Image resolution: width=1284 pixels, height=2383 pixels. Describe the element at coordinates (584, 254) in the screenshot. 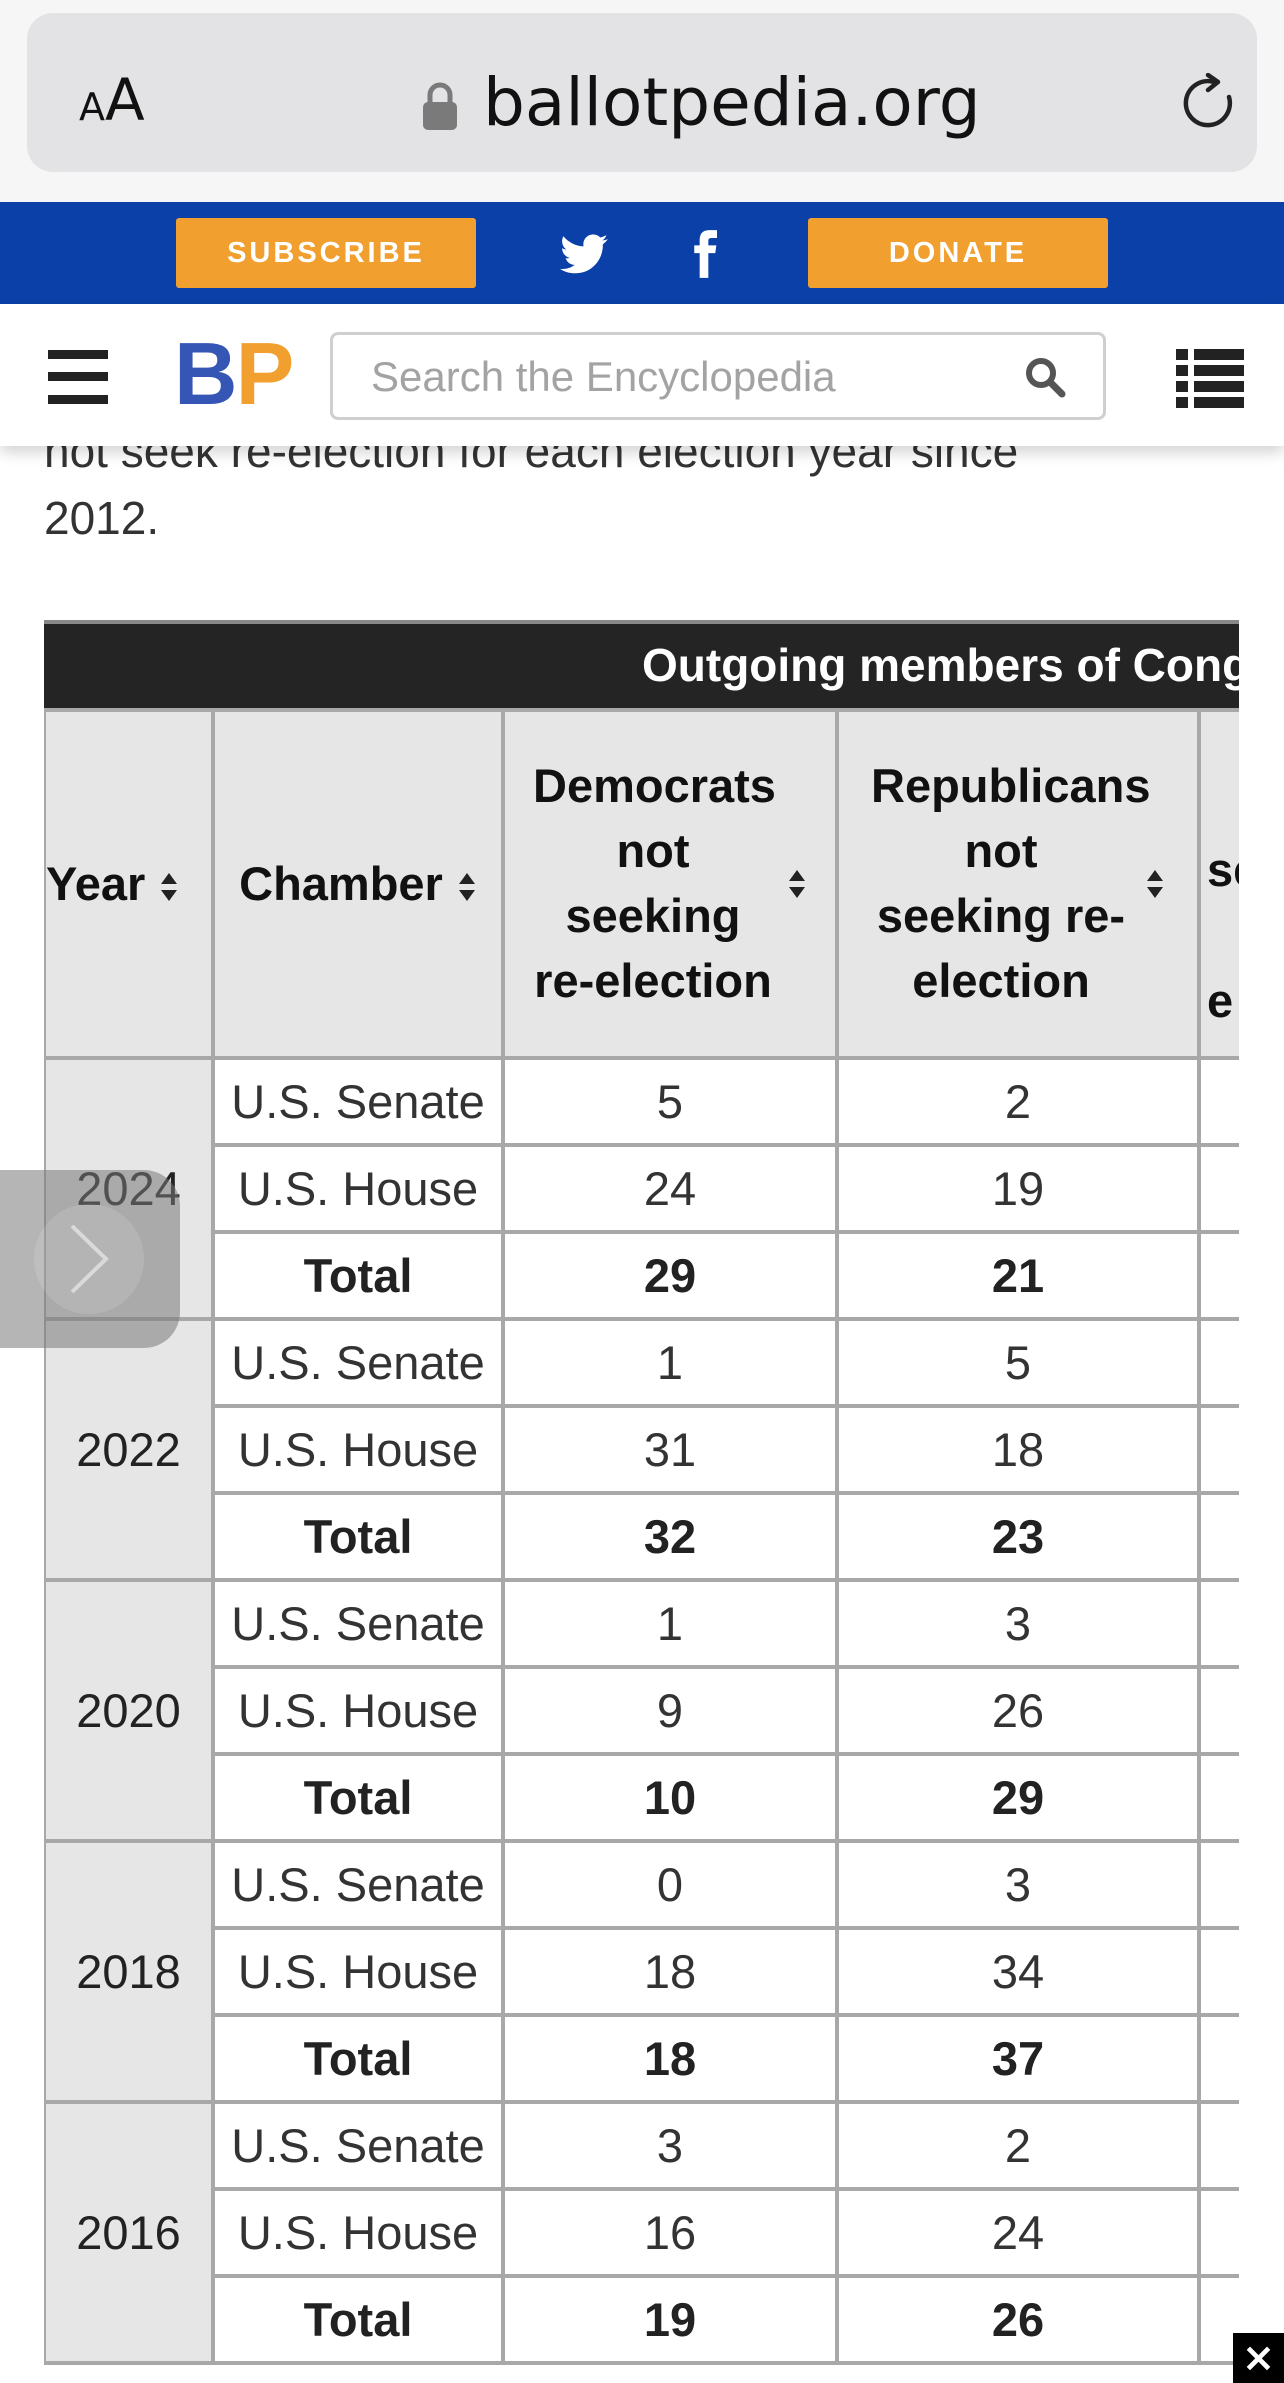

I see `twitter-icon` at that location.